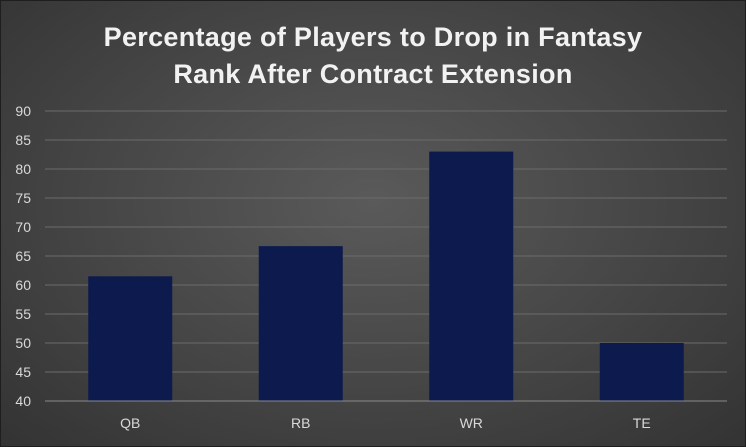 This screenshot has height=448, width=746. What do you see at coordinates (130, 338) in the screenshot?
I see `bar-qb` at bounding box center [130, 338].